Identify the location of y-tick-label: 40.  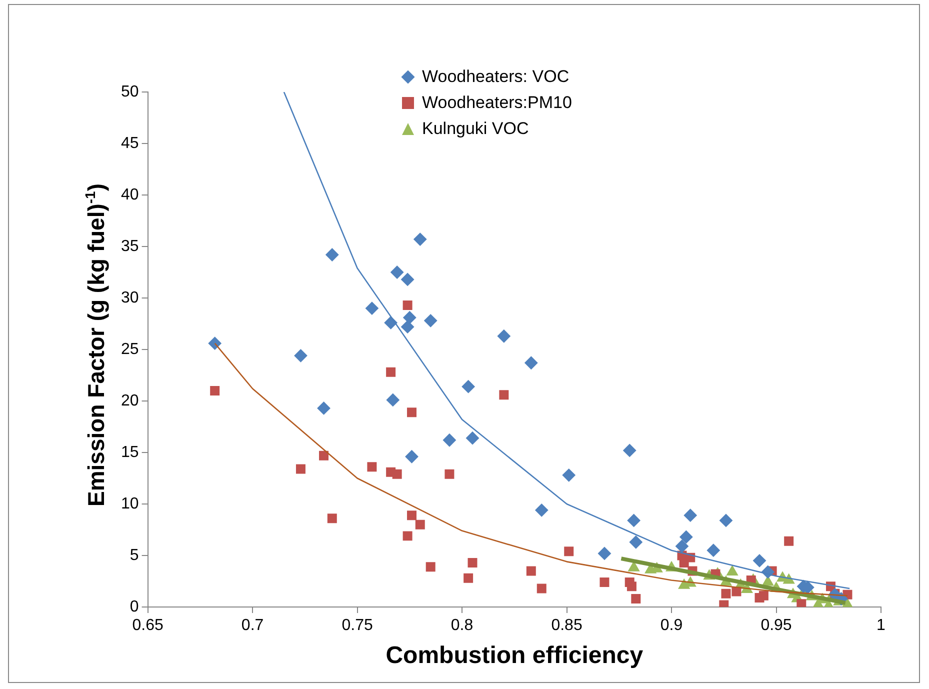
(130, 195).